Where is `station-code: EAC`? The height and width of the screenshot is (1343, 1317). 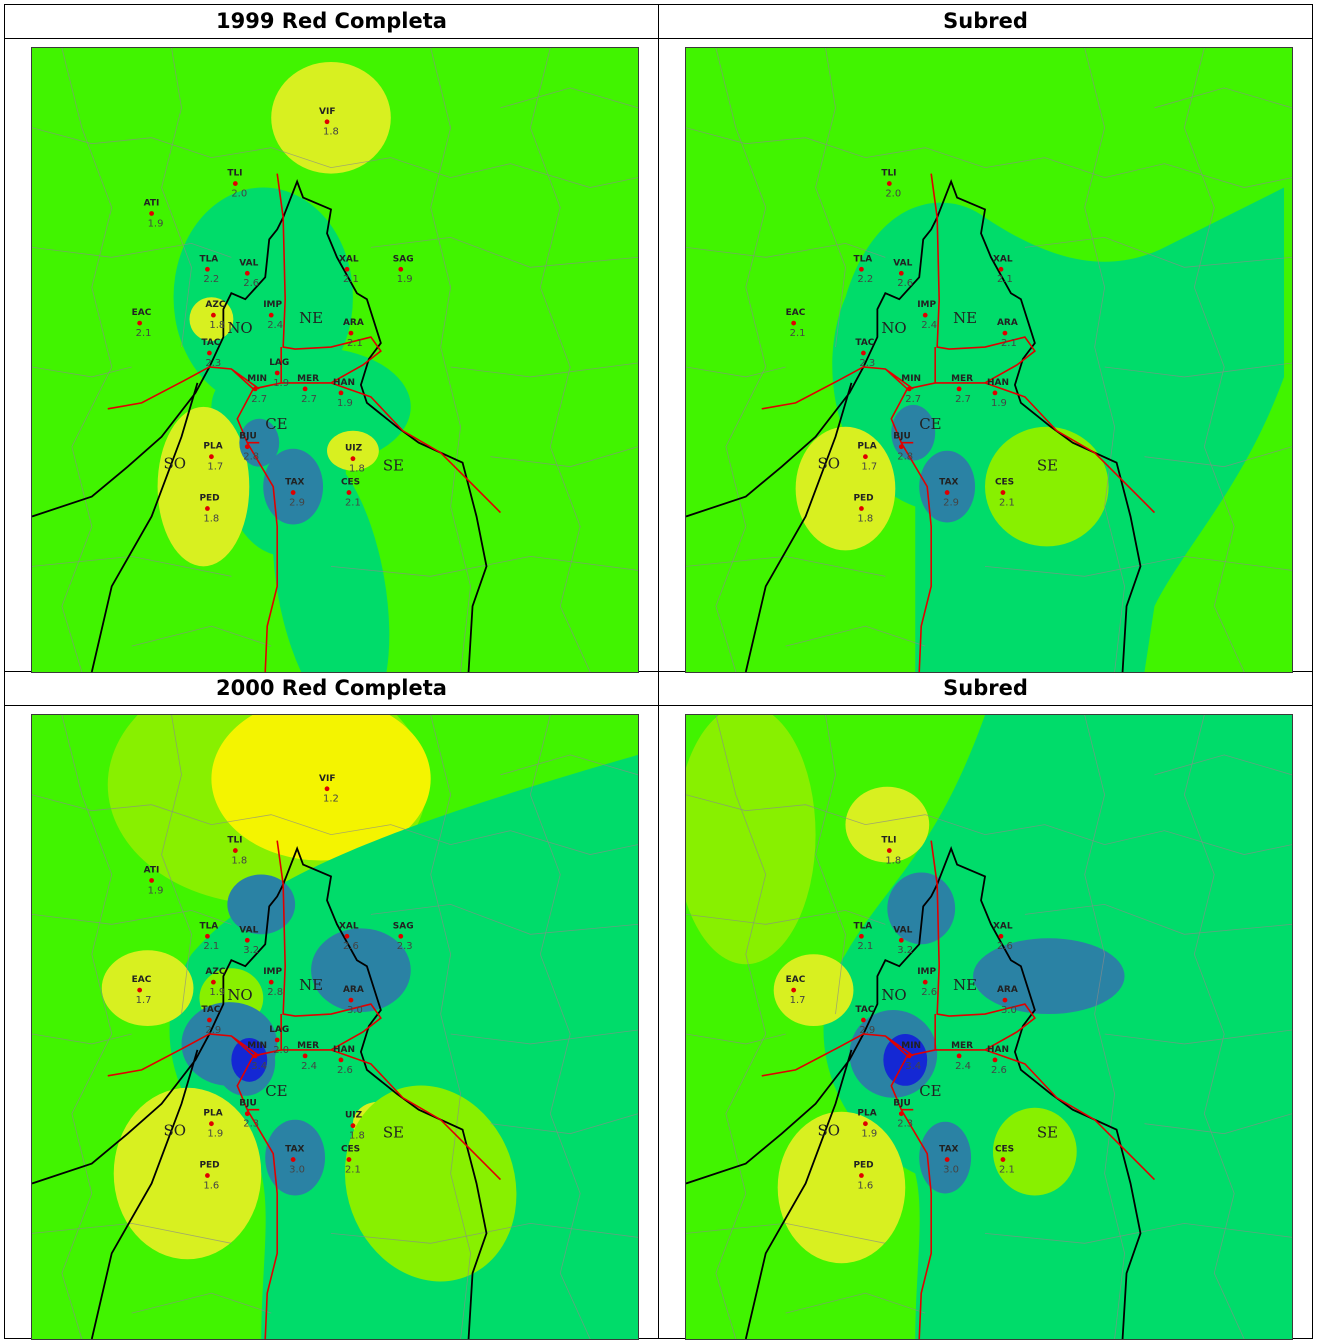
station-code: EAC is located at coordinates (796, 313).